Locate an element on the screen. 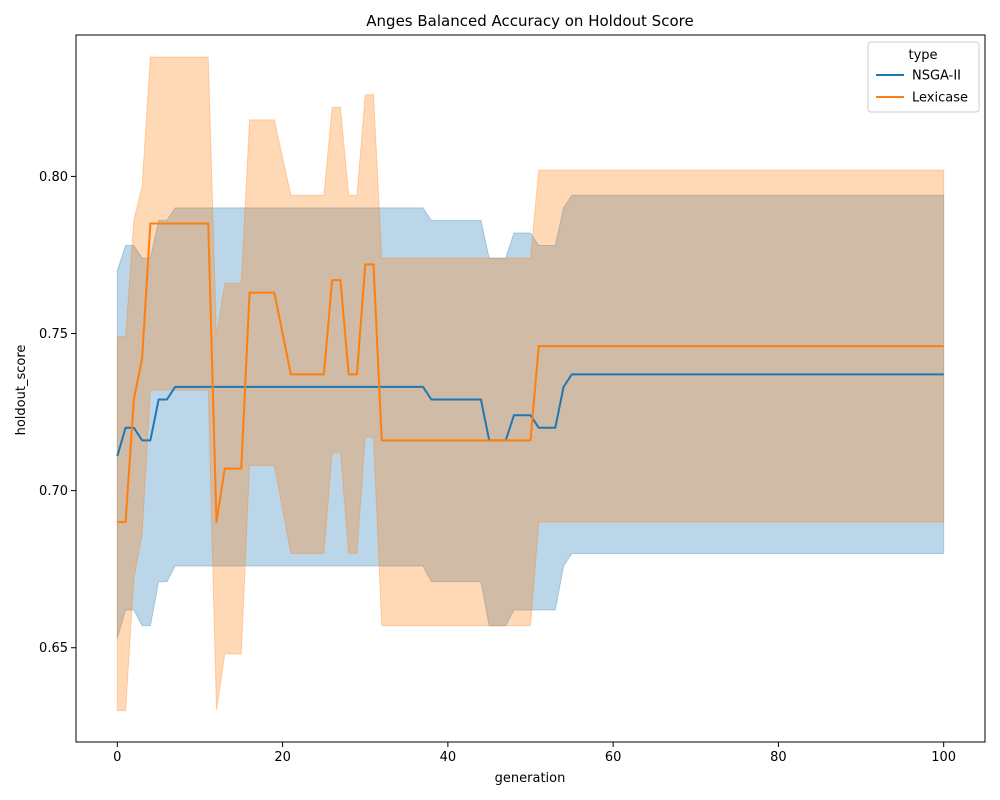  legend-box is located at coordinates (923, 77).